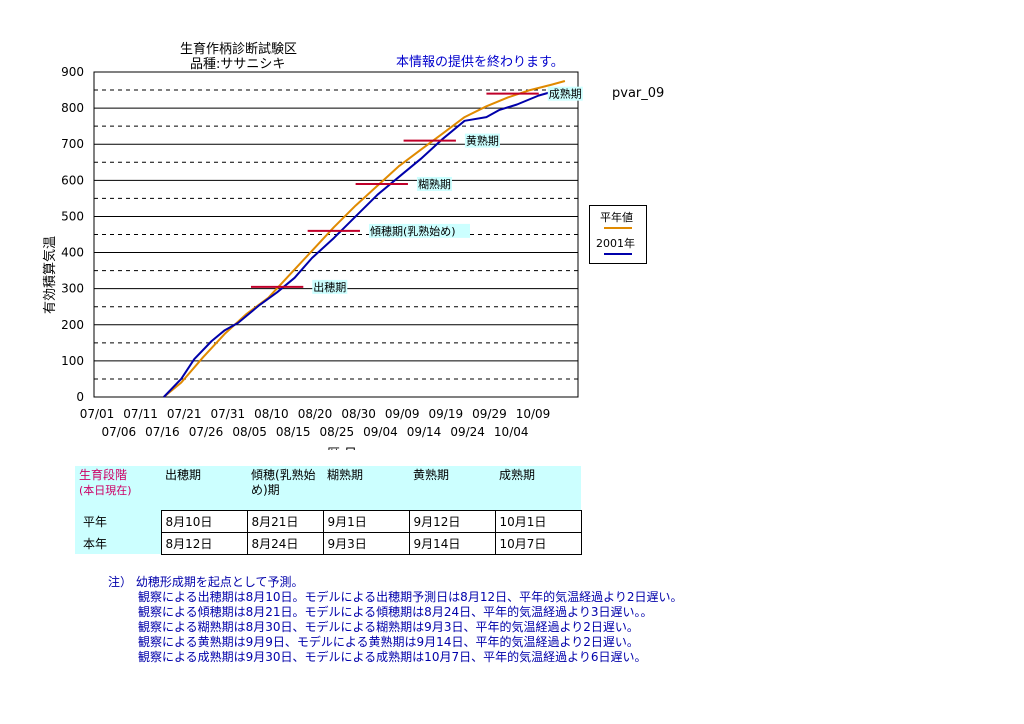  Describe the element at coordinates (366, 543) in the screenshot. I see `table-cell: 9月3日` at that location.